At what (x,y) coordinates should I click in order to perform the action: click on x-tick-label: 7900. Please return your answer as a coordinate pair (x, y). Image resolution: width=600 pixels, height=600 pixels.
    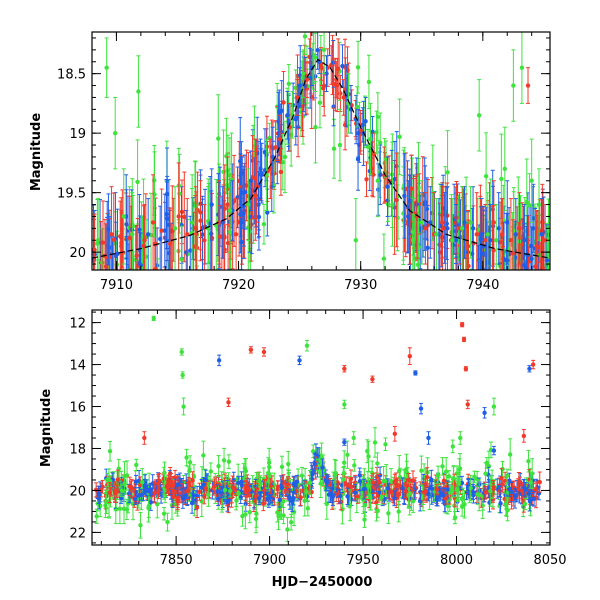
    Looking at the image, I should click on (269, 560).